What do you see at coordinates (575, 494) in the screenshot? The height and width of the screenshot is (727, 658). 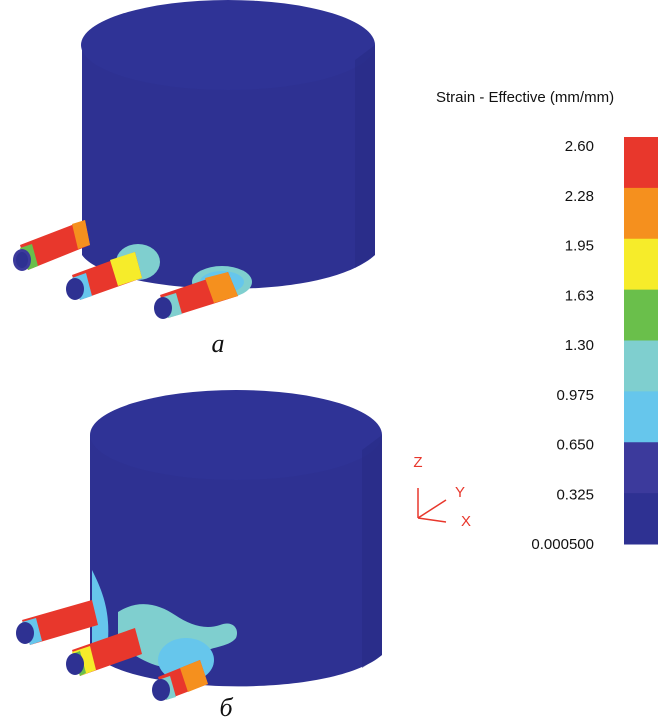 I see `legend-tick-label: 0.325` at bounding box center [575, 494].